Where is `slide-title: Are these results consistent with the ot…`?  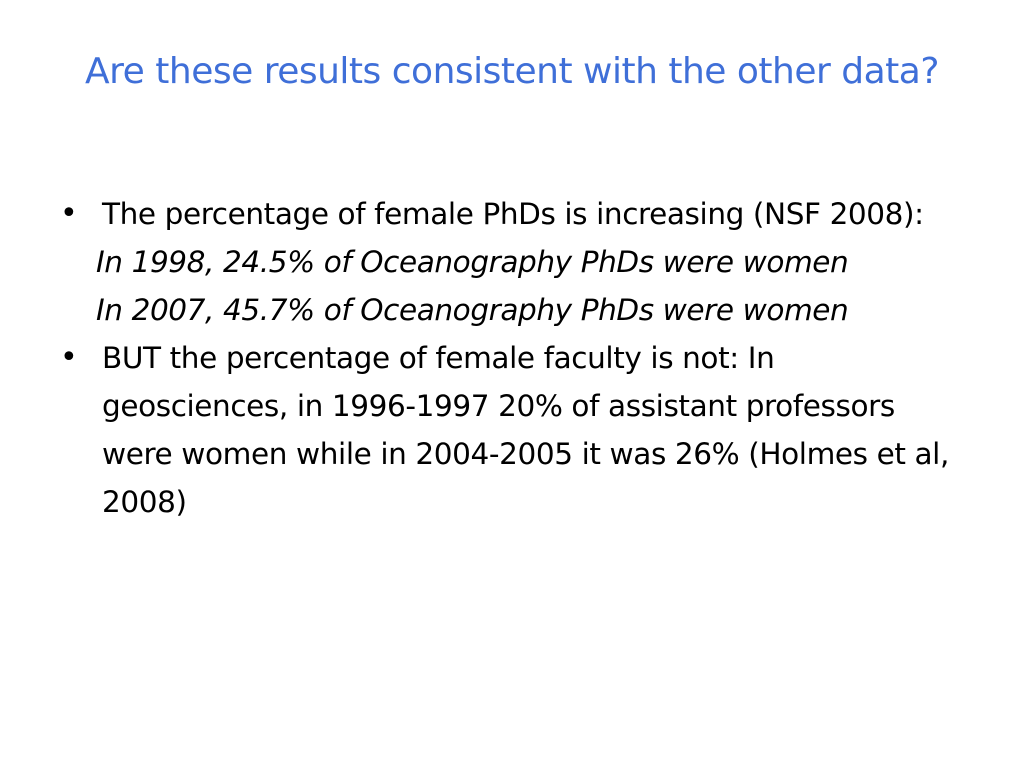 slide-title: Are these results consistent with the ot… is located at coordinates (512, 71).